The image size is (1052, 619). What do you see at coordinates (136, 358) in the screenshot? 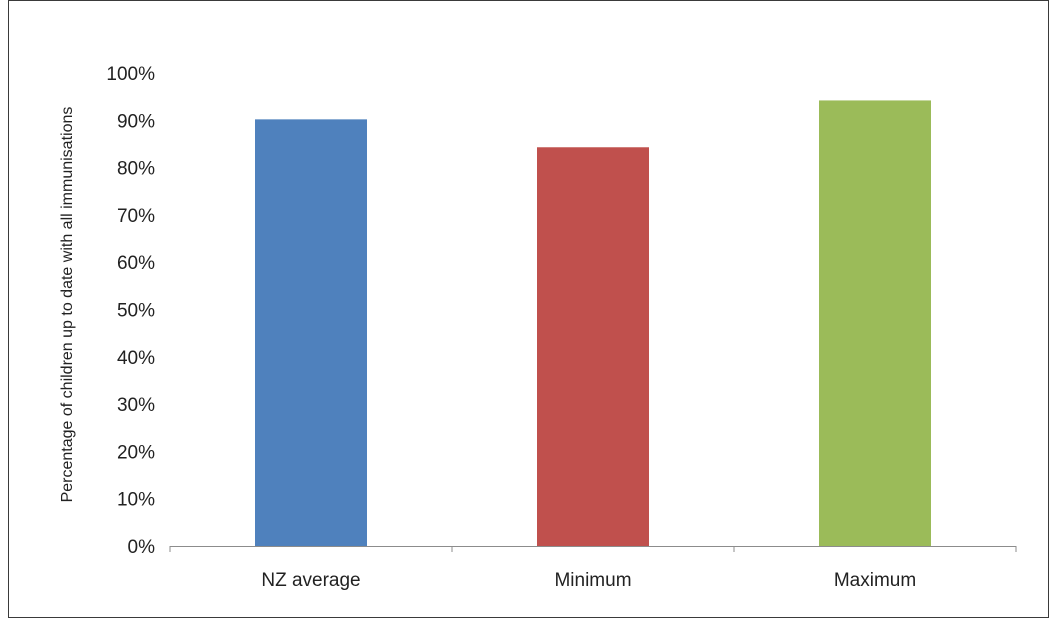
I see `y-tick-label: 40%` at bounding box center [136, 358].